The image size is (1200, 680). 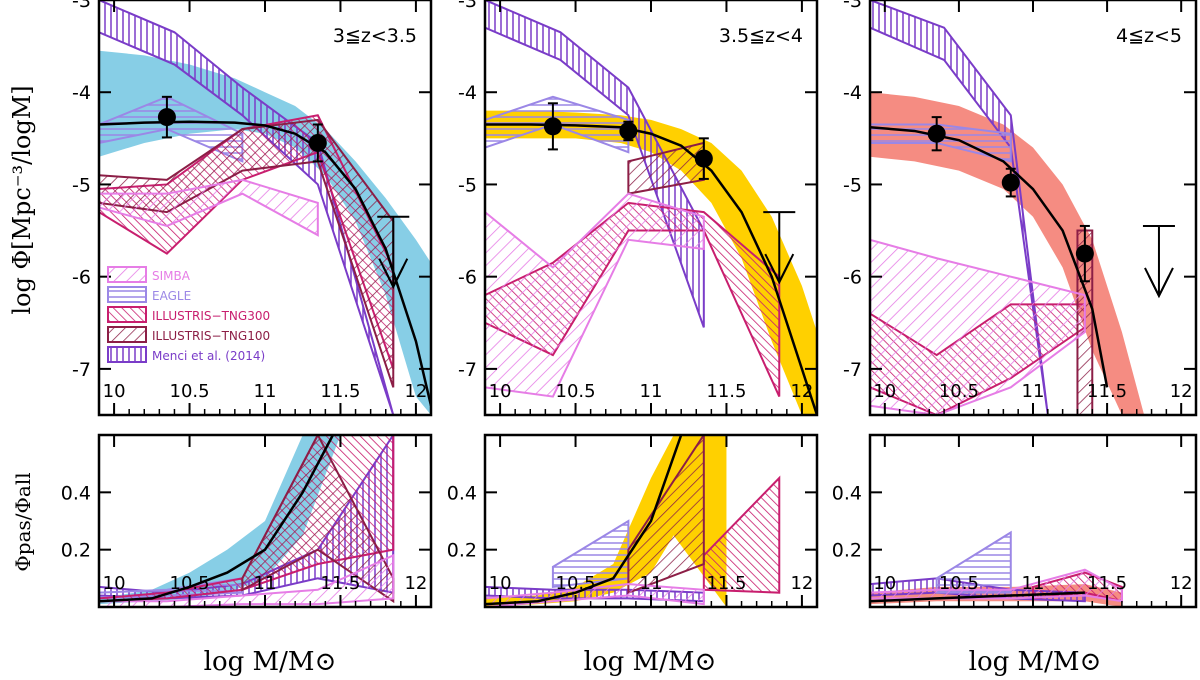 What do you see at coordinates (375, 36) in the screenshot?
I see `panel-title: 3≦z<3.5` at bounding box center [375, 36].